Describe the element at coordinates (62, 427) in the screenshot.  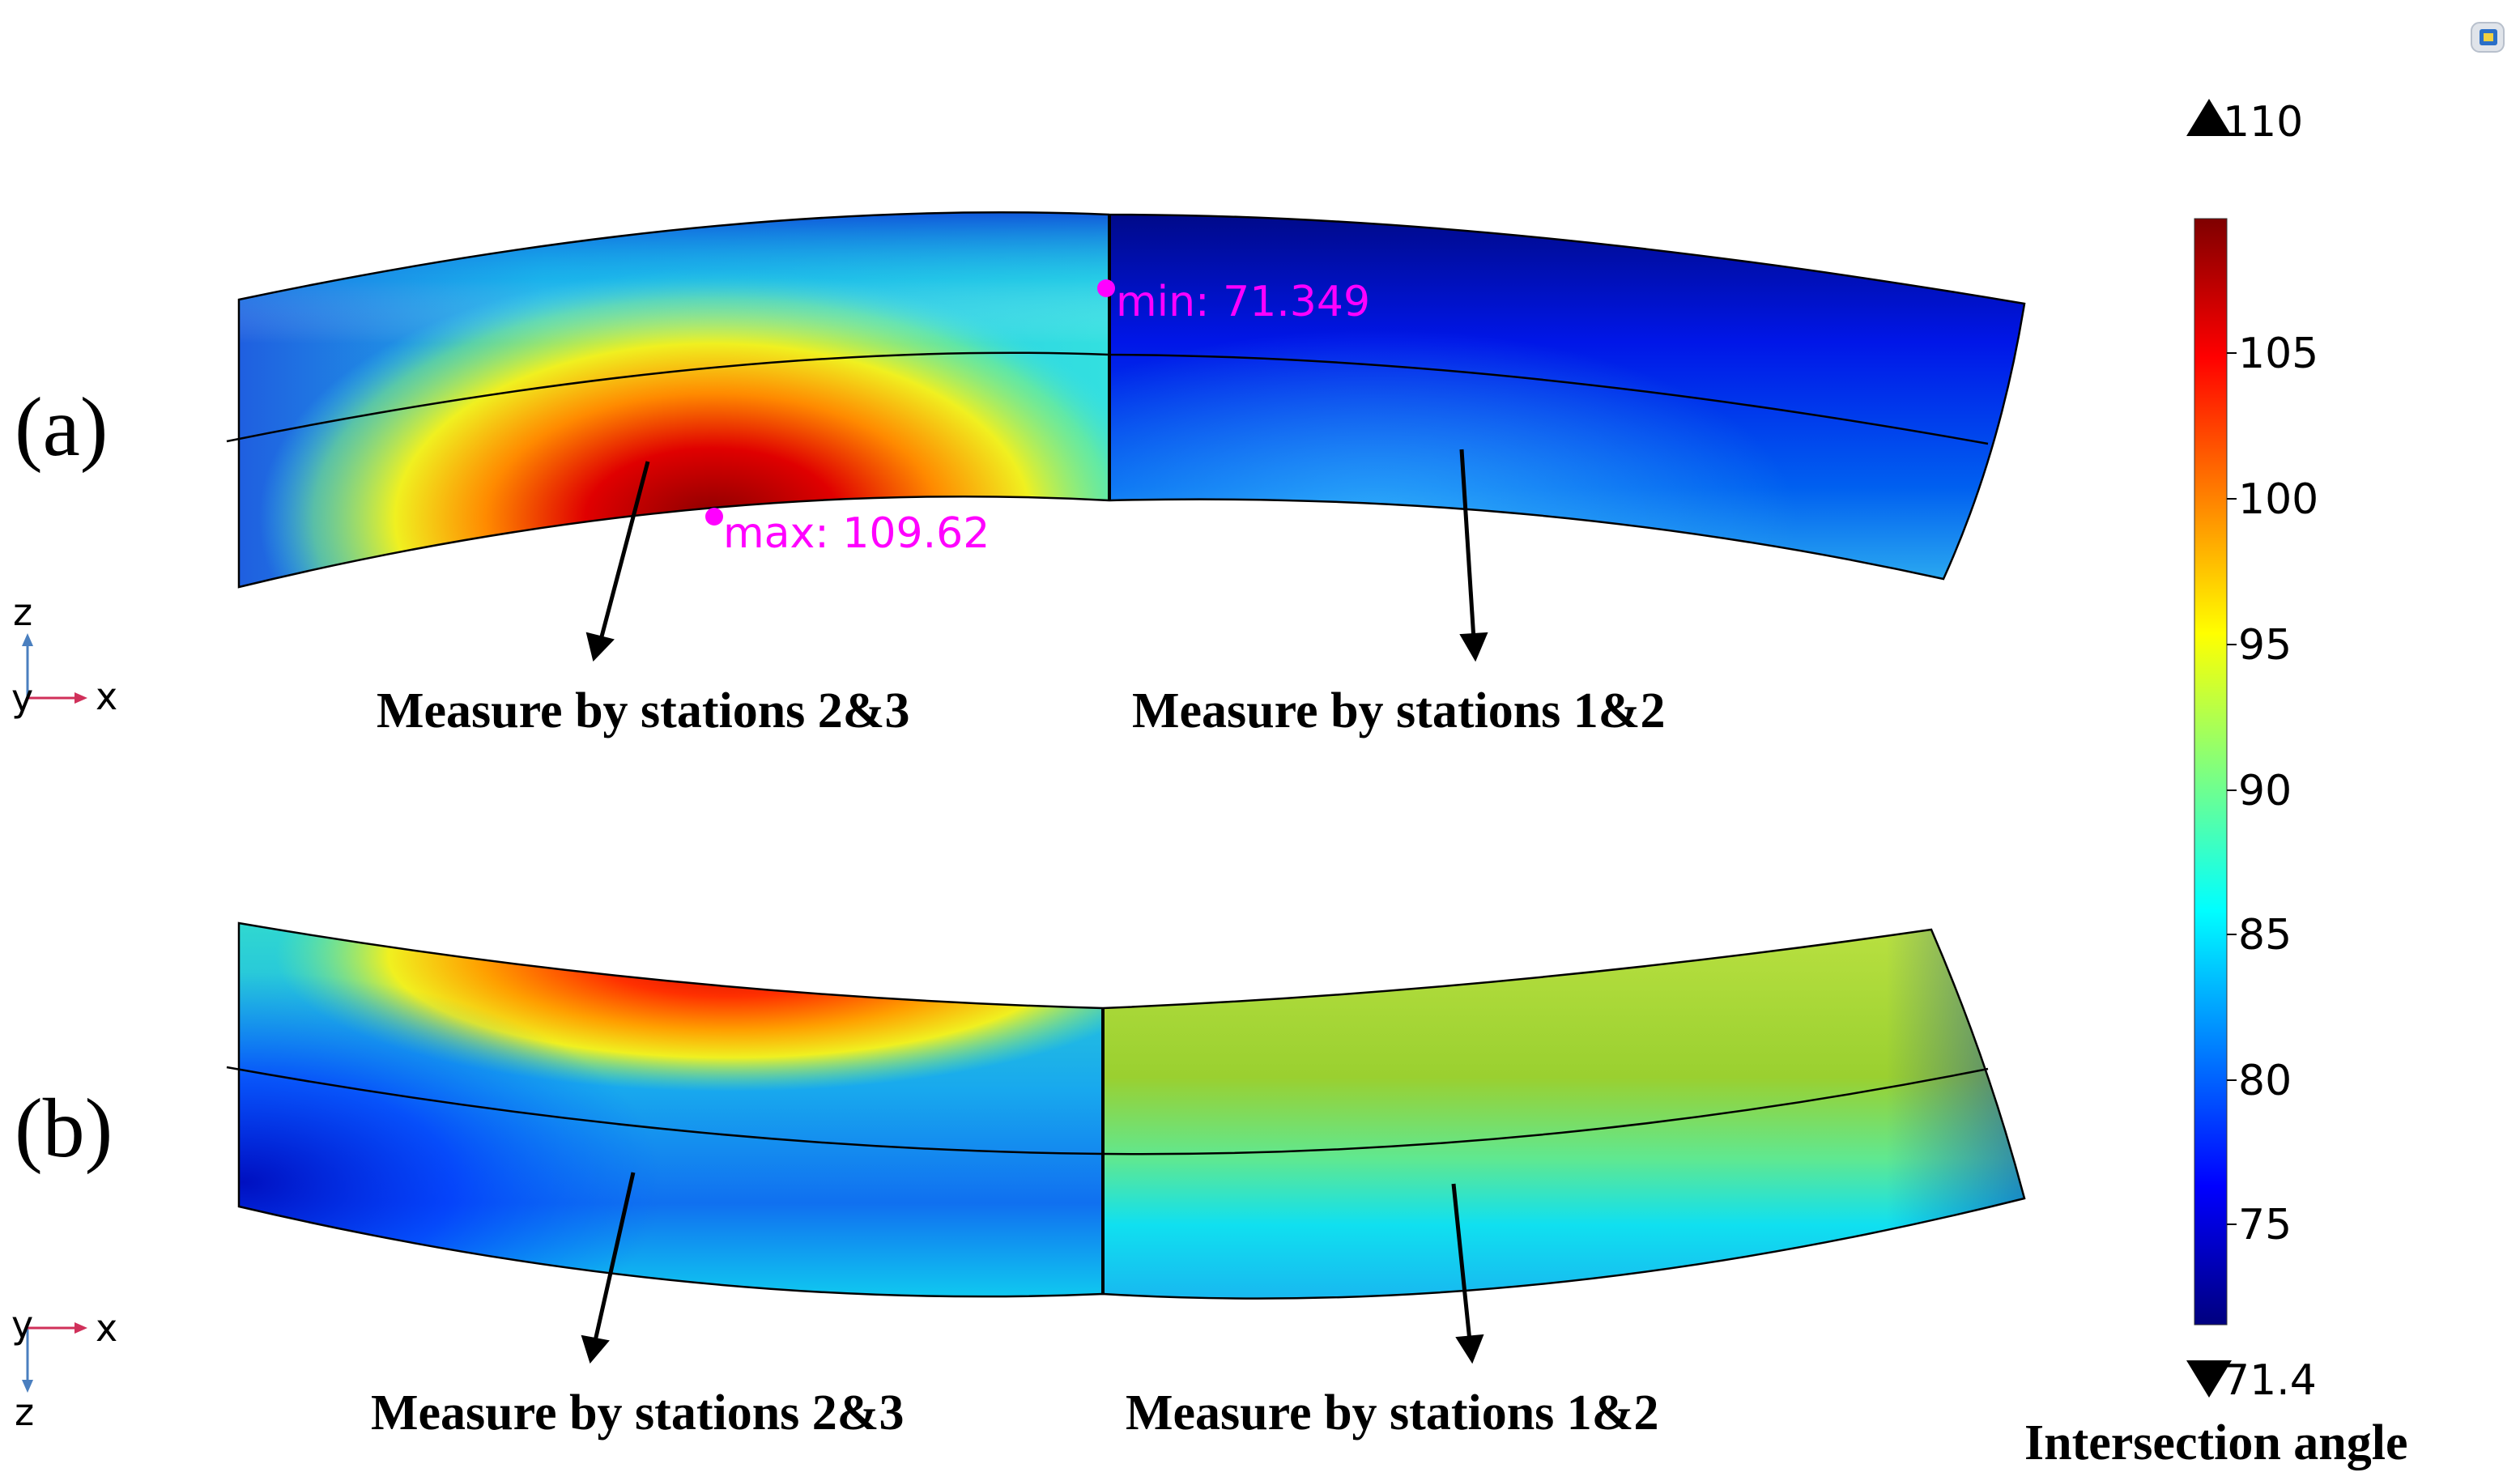
I see `panel-a-label: (a)` at that location.